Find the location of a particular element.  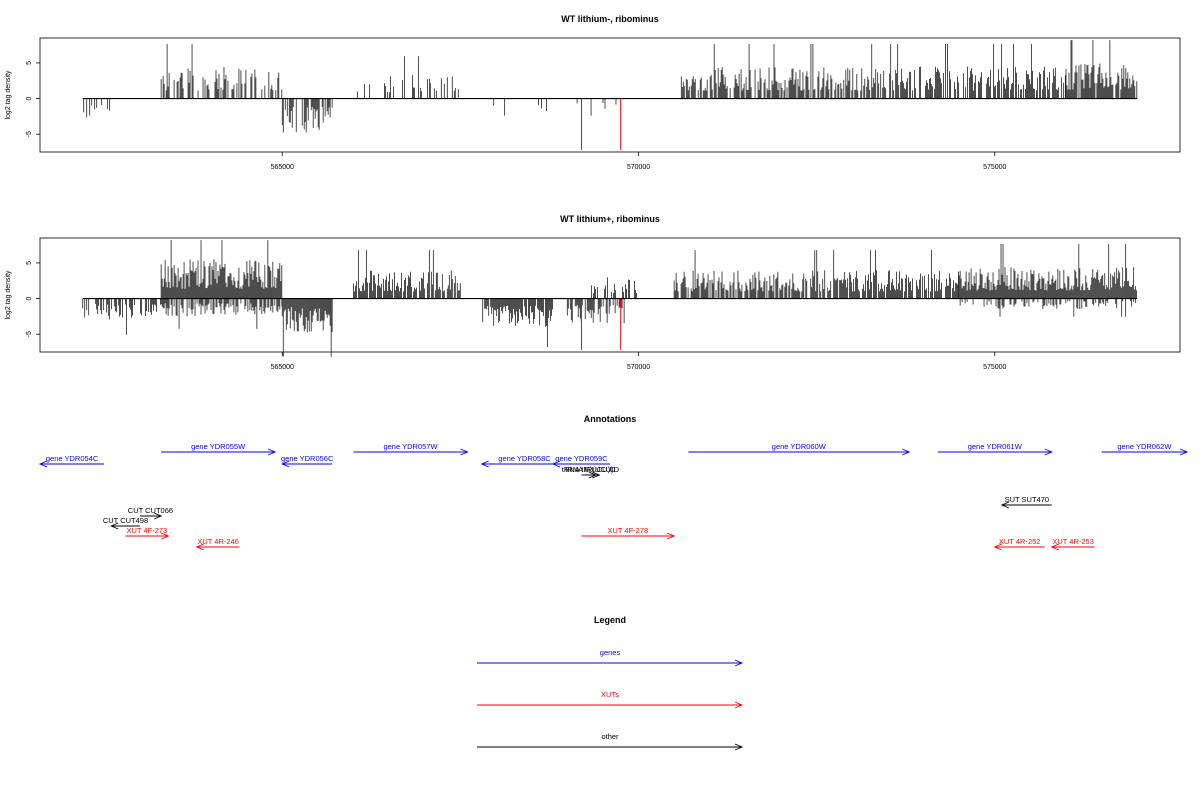

feature-gene: gene YDR061W is located at coordinates (995, 449).